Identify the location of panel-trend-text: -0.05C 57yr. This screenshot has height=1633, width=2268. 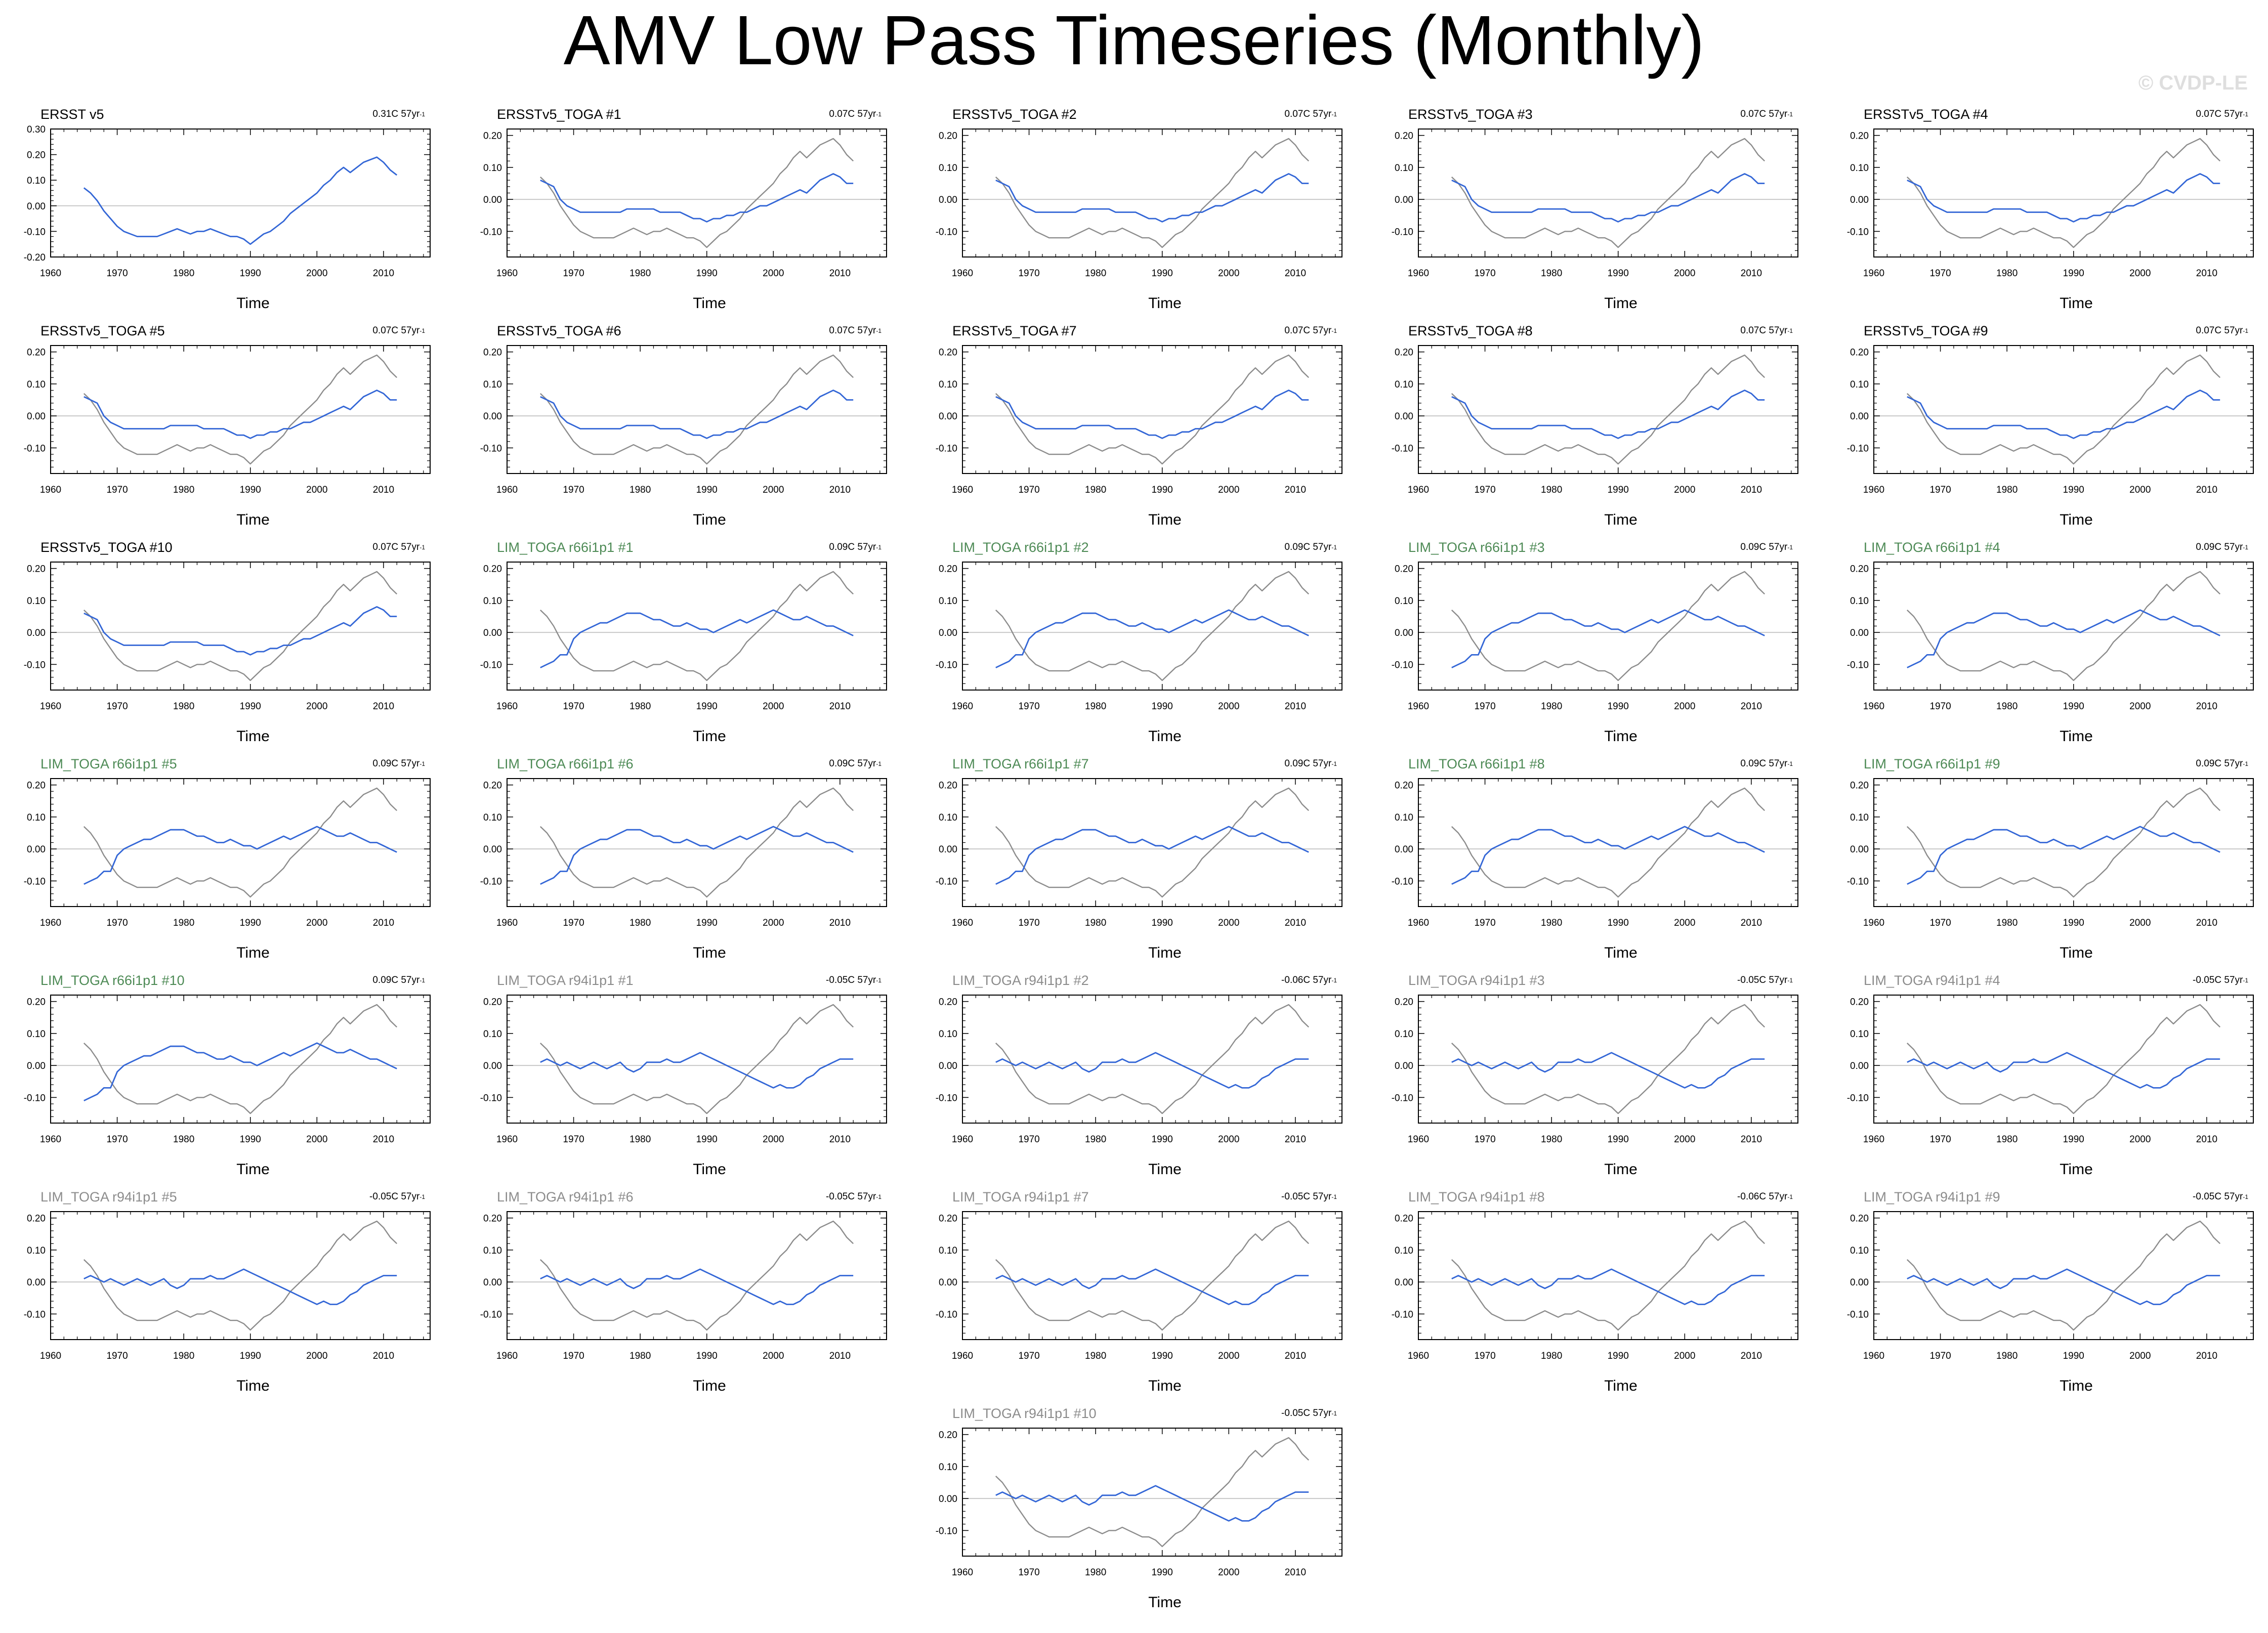
(2218, 1197).